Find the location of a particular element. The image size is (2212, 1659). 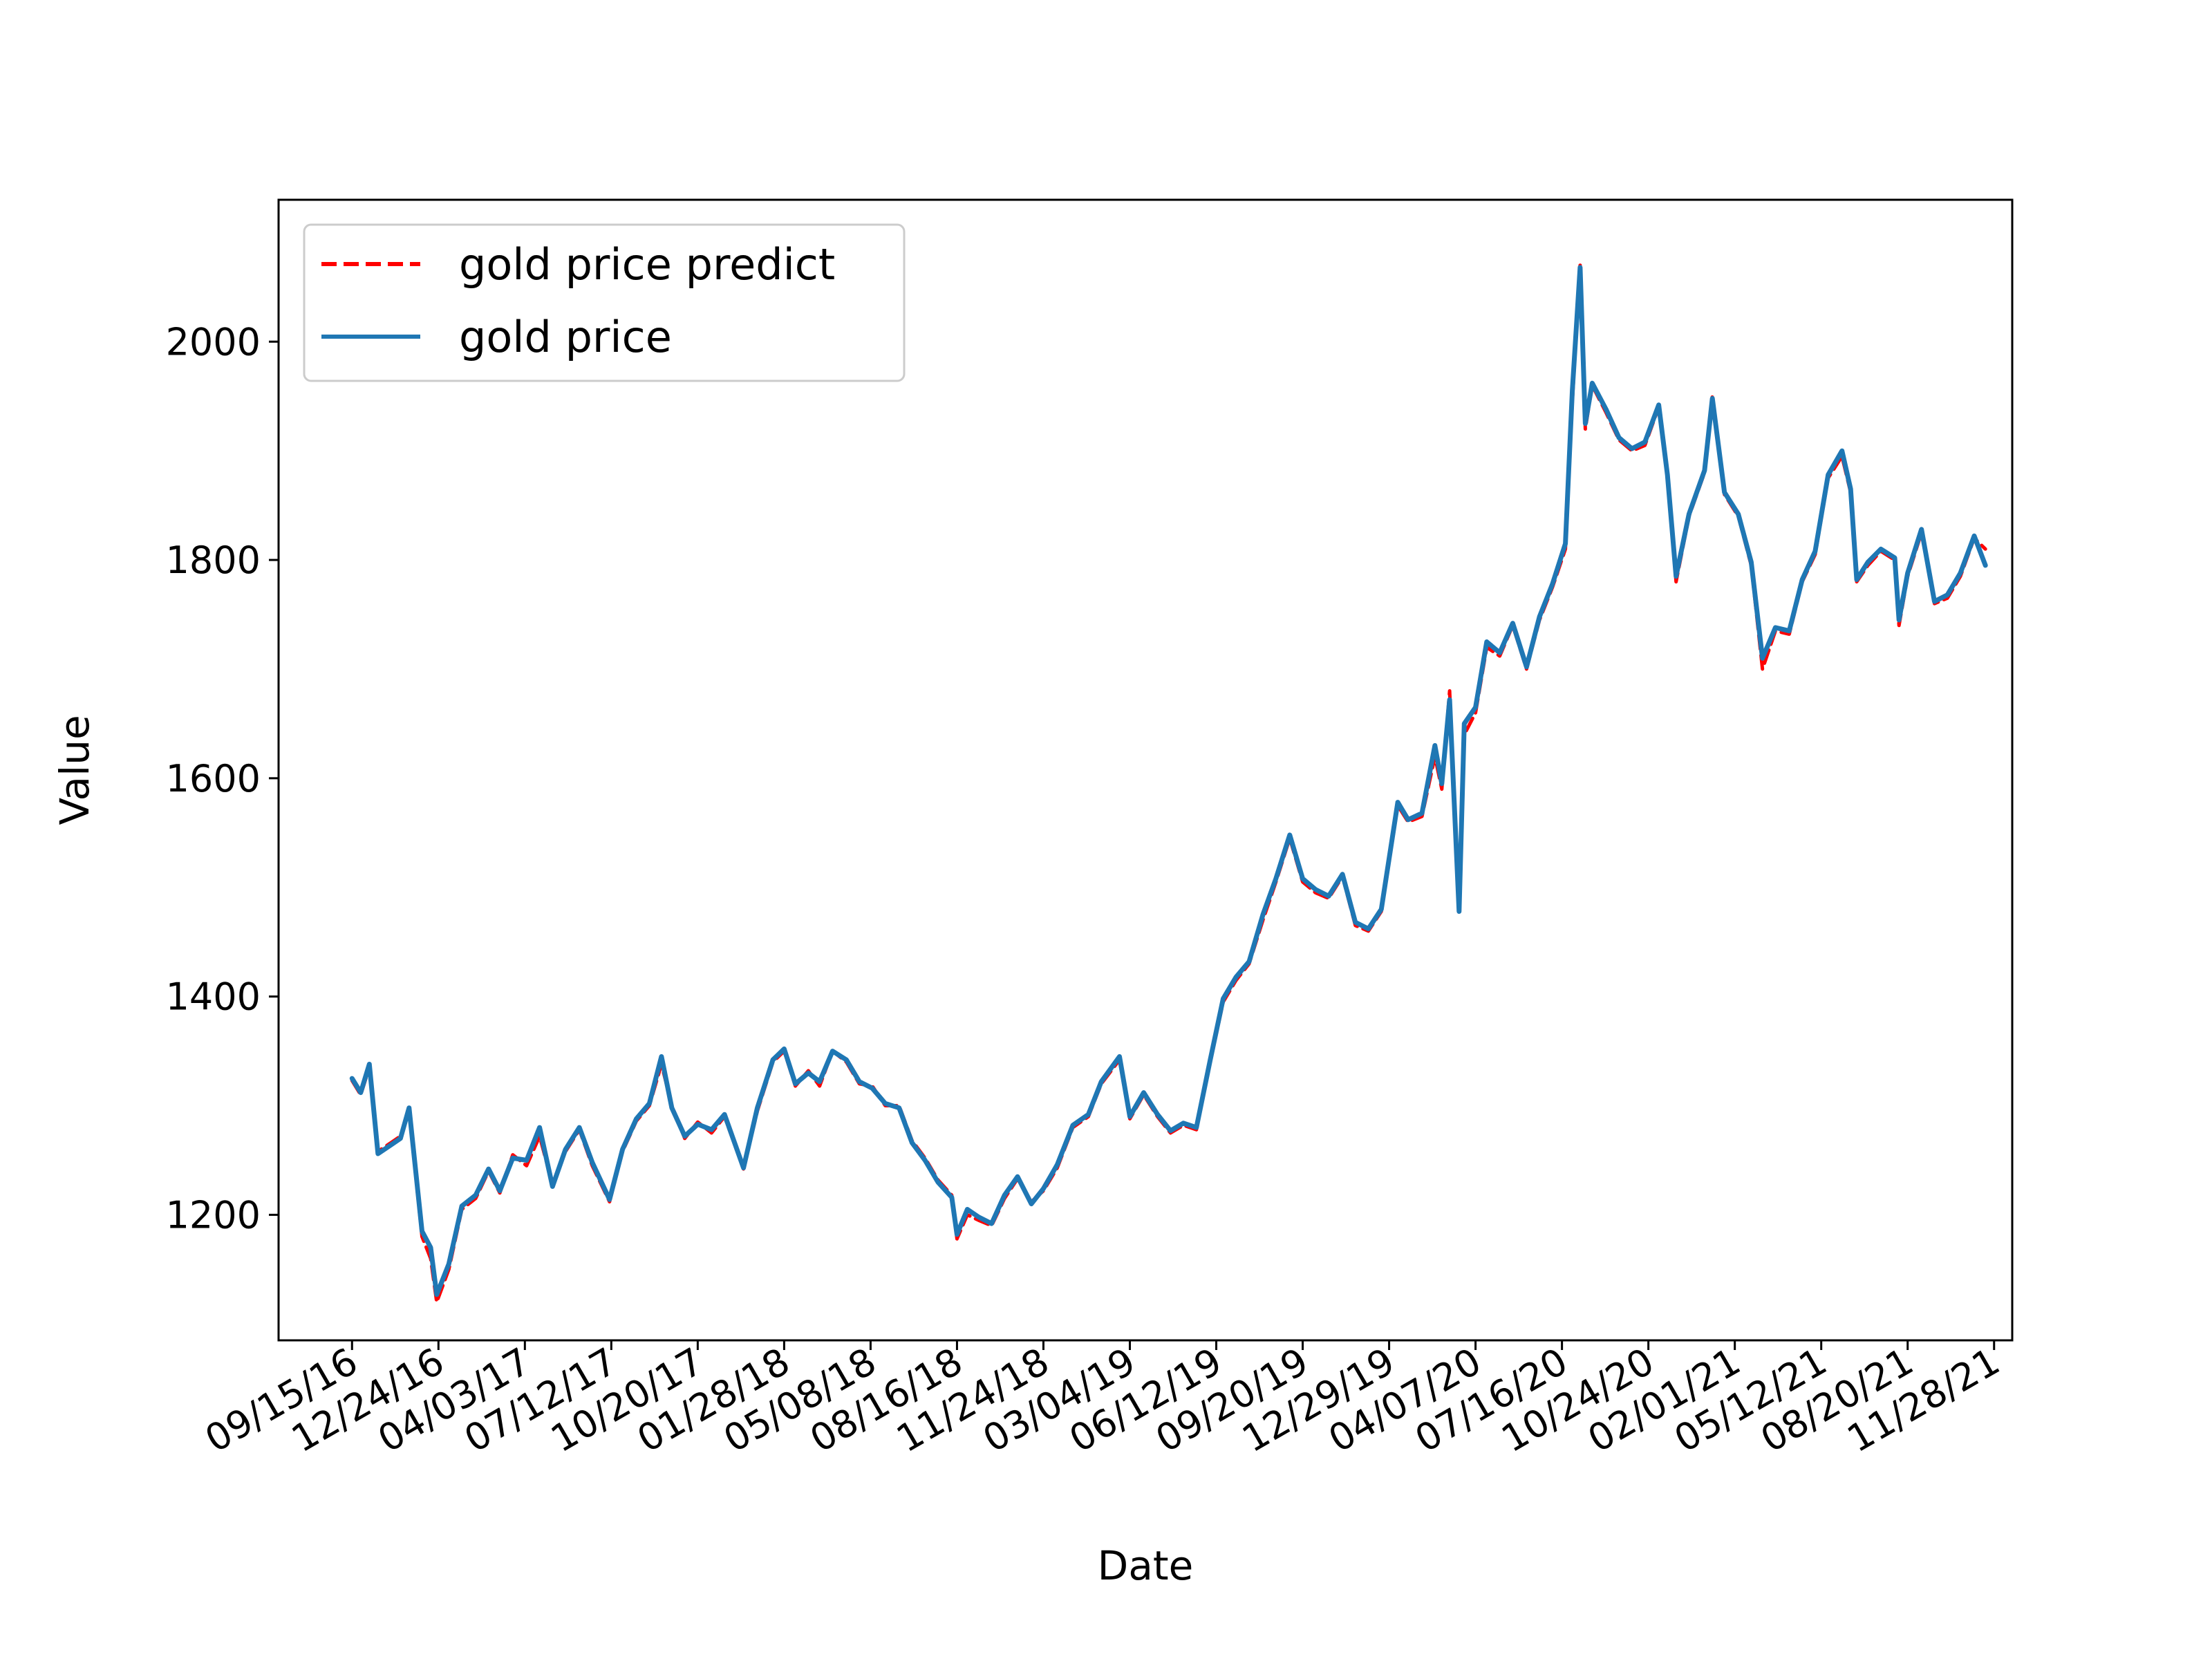

y-tick-label: 1200 is located at coordinates (214, 1215).